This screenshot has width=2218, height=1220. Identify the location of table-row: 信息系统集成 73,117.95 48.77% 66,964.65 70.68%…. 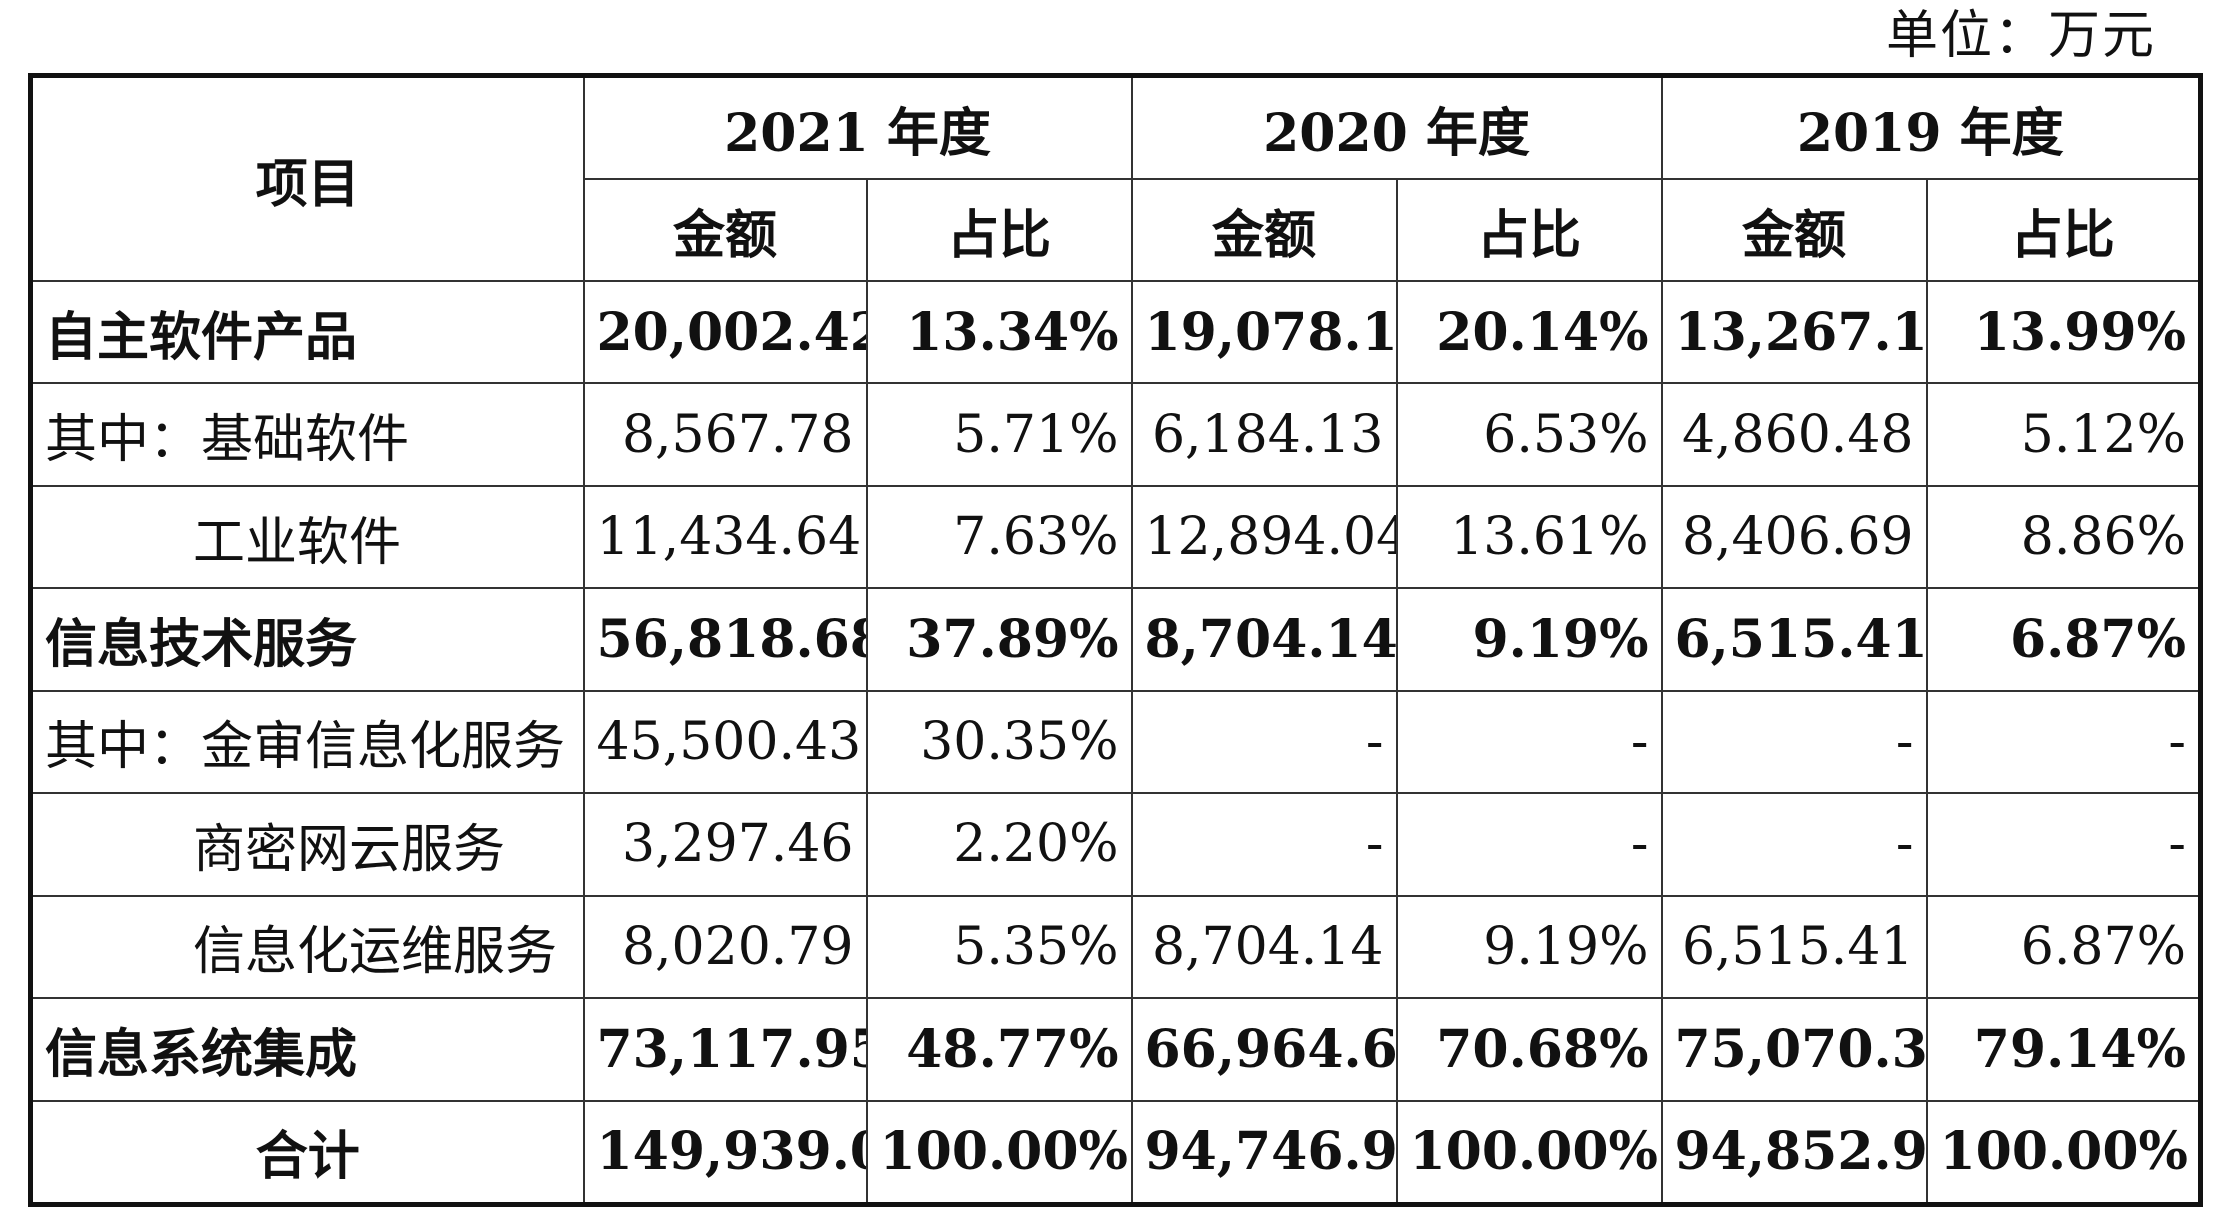
(1115, 1049).